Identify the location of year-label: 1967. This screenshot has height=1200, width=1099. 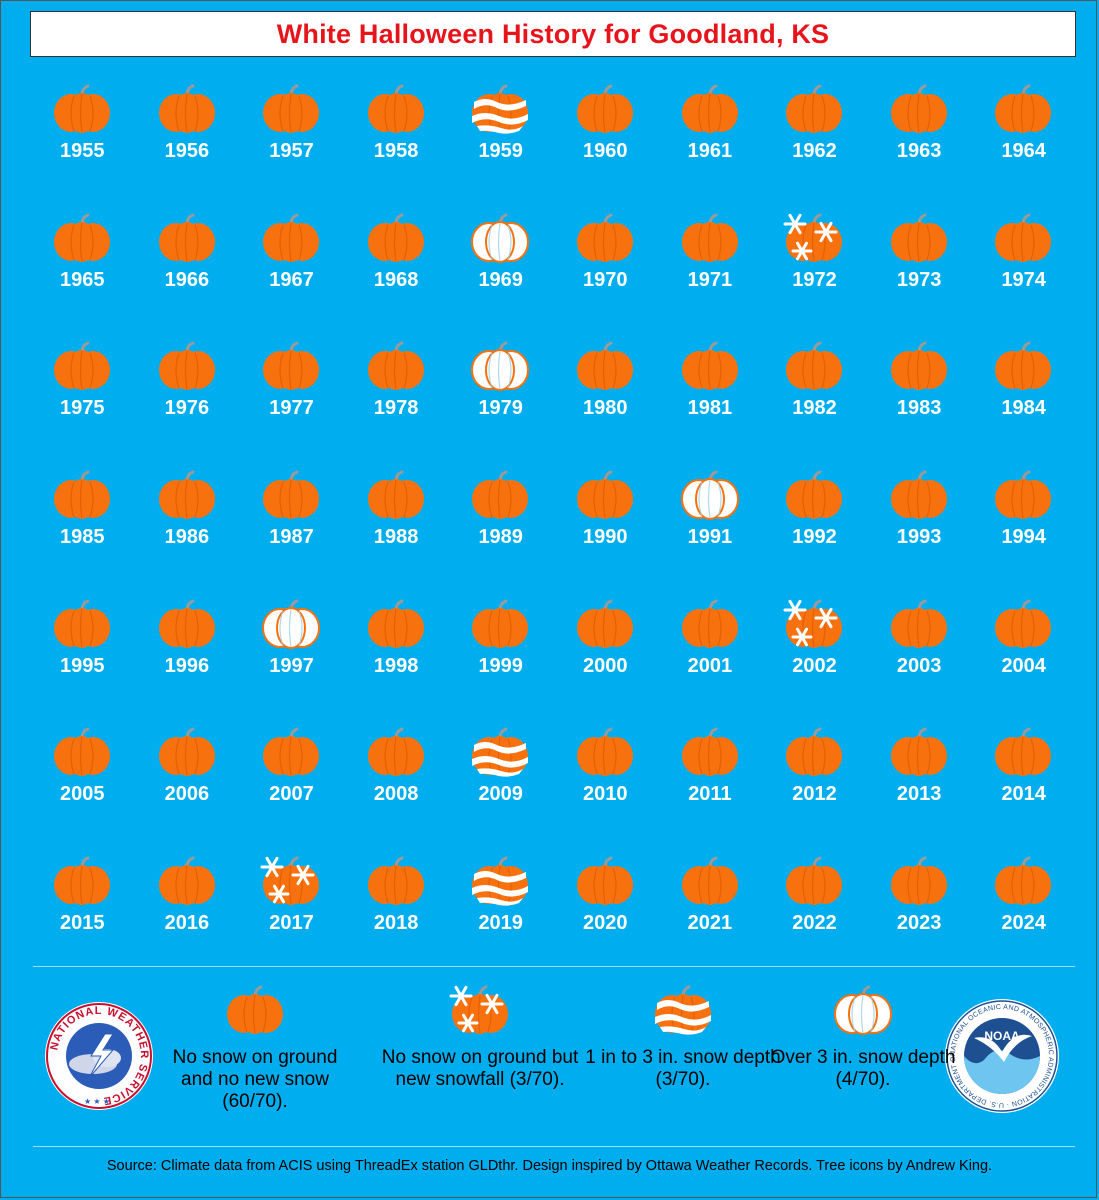
(291, 279).